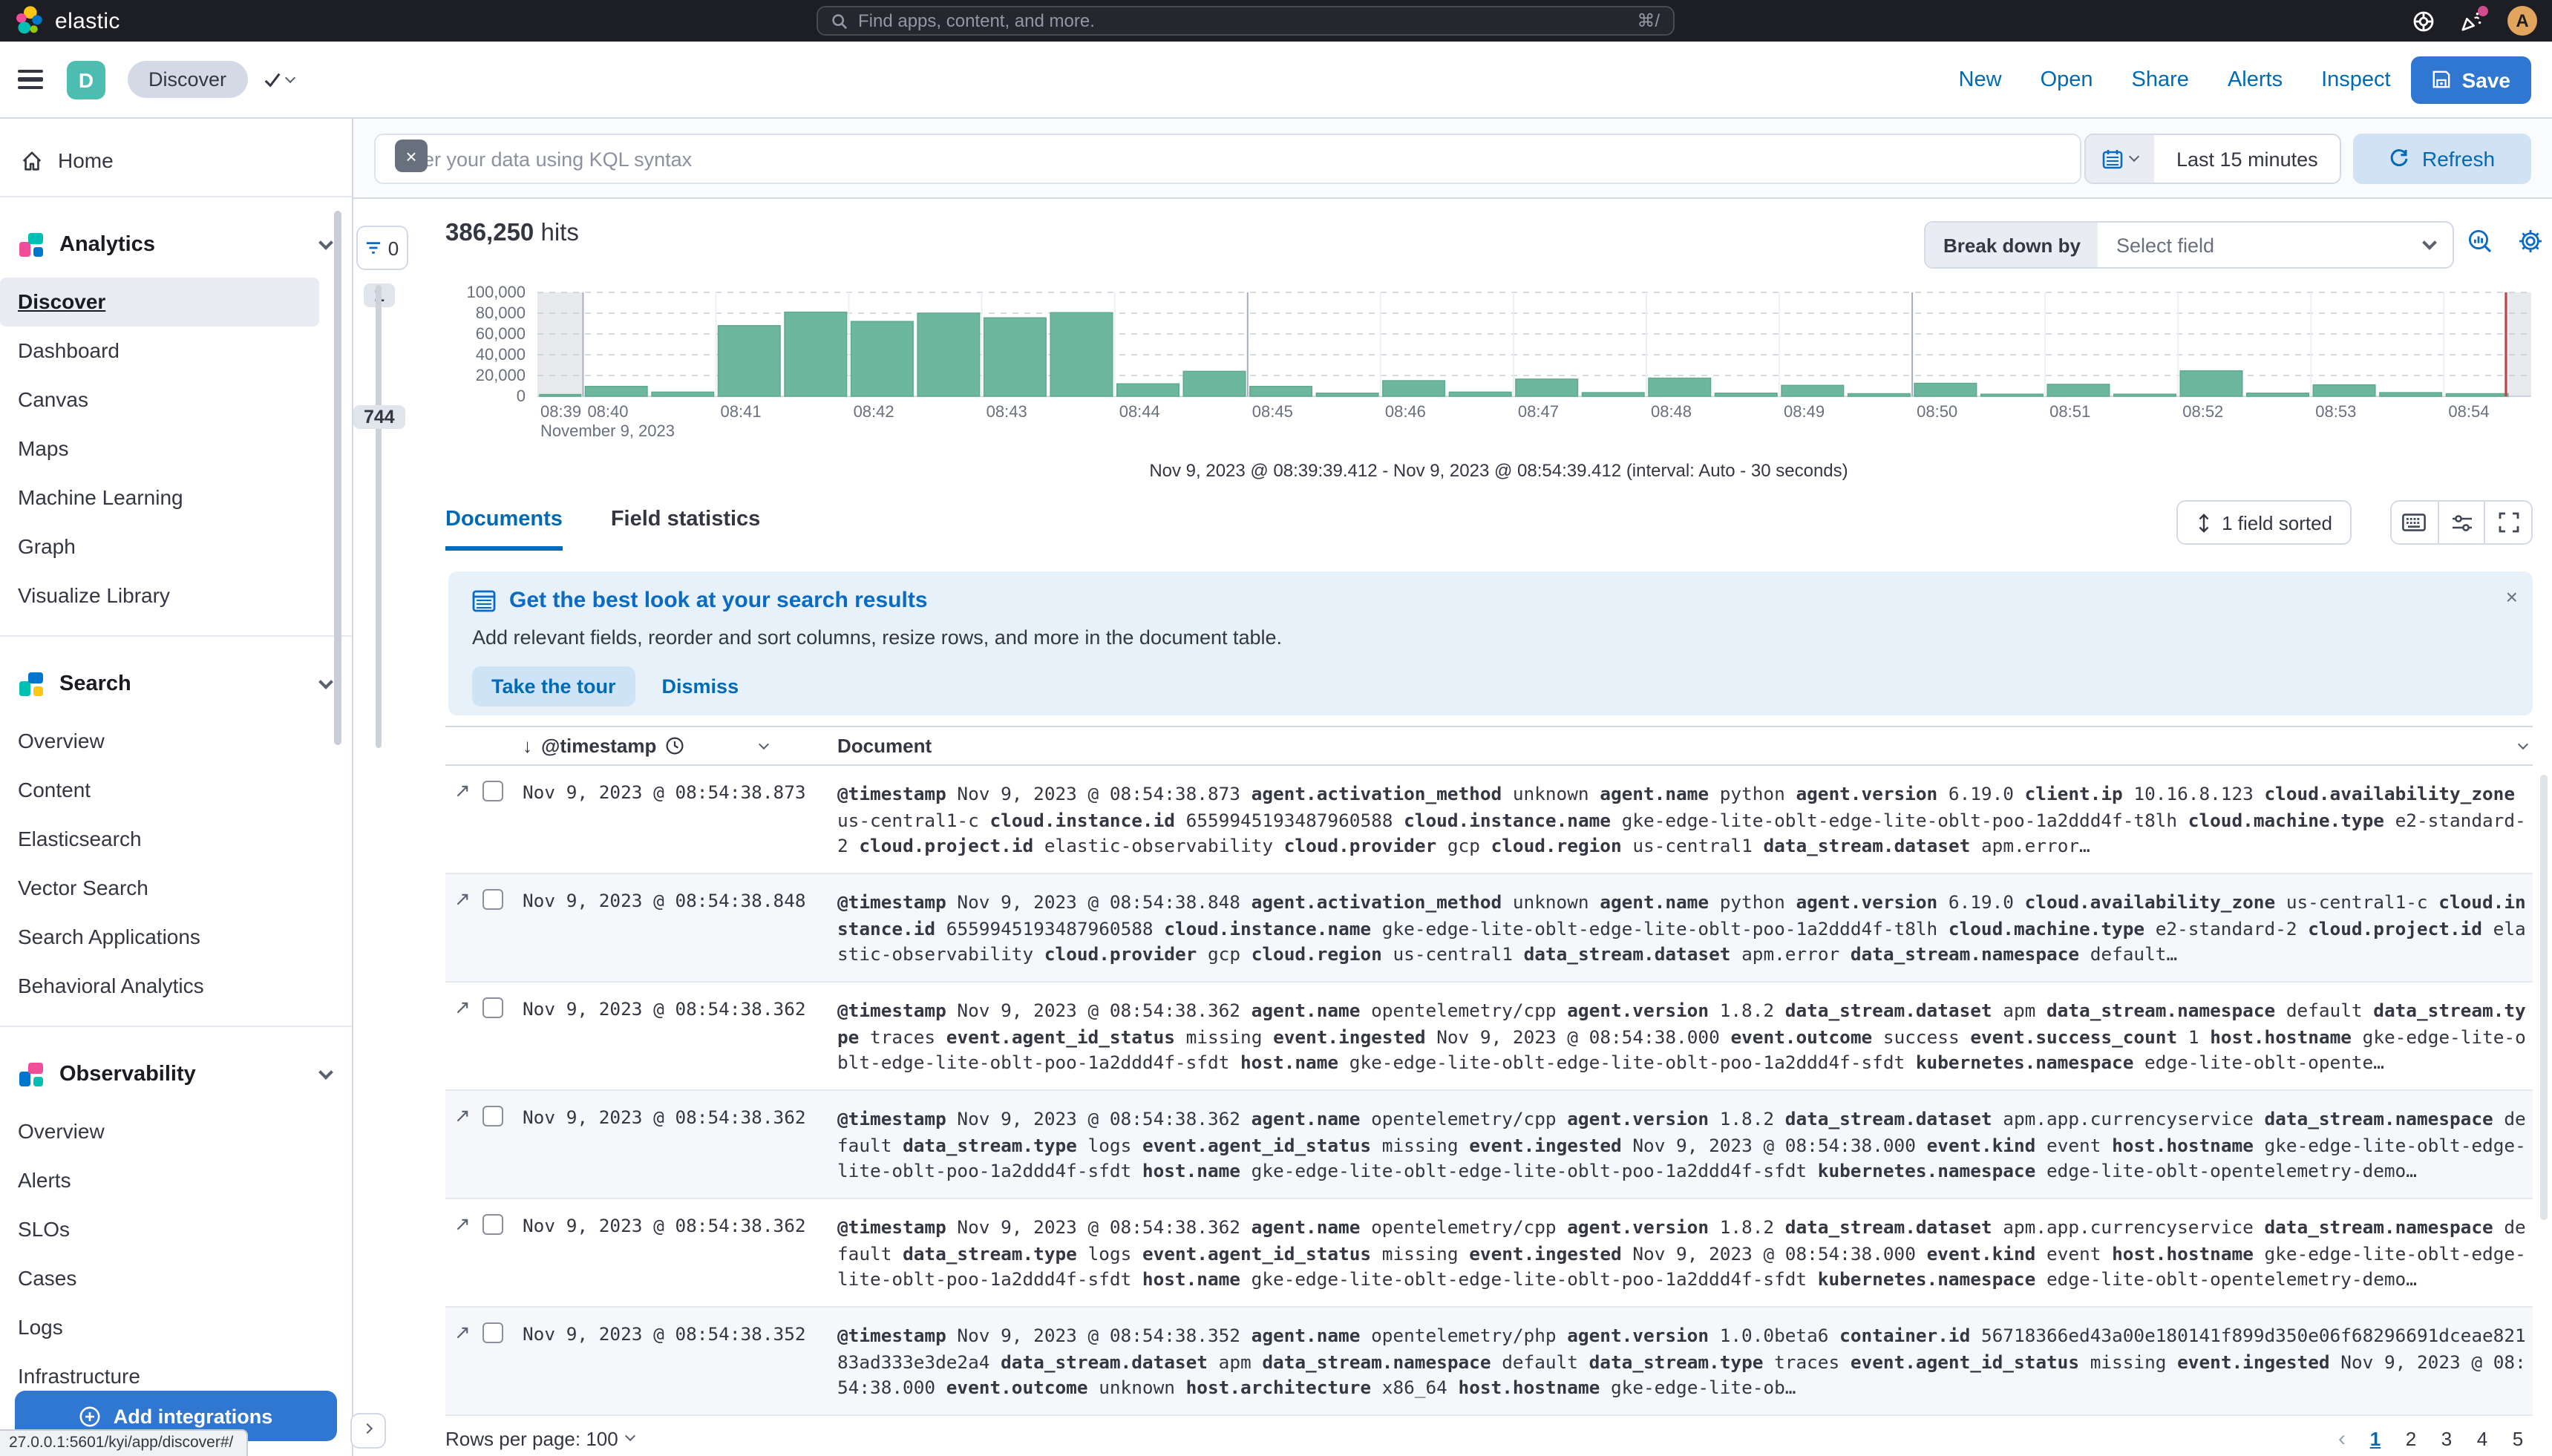  Describe the element at coordinates (700, 687) in the screenshot. I see `dismiss-button: Dismiss` at that location.